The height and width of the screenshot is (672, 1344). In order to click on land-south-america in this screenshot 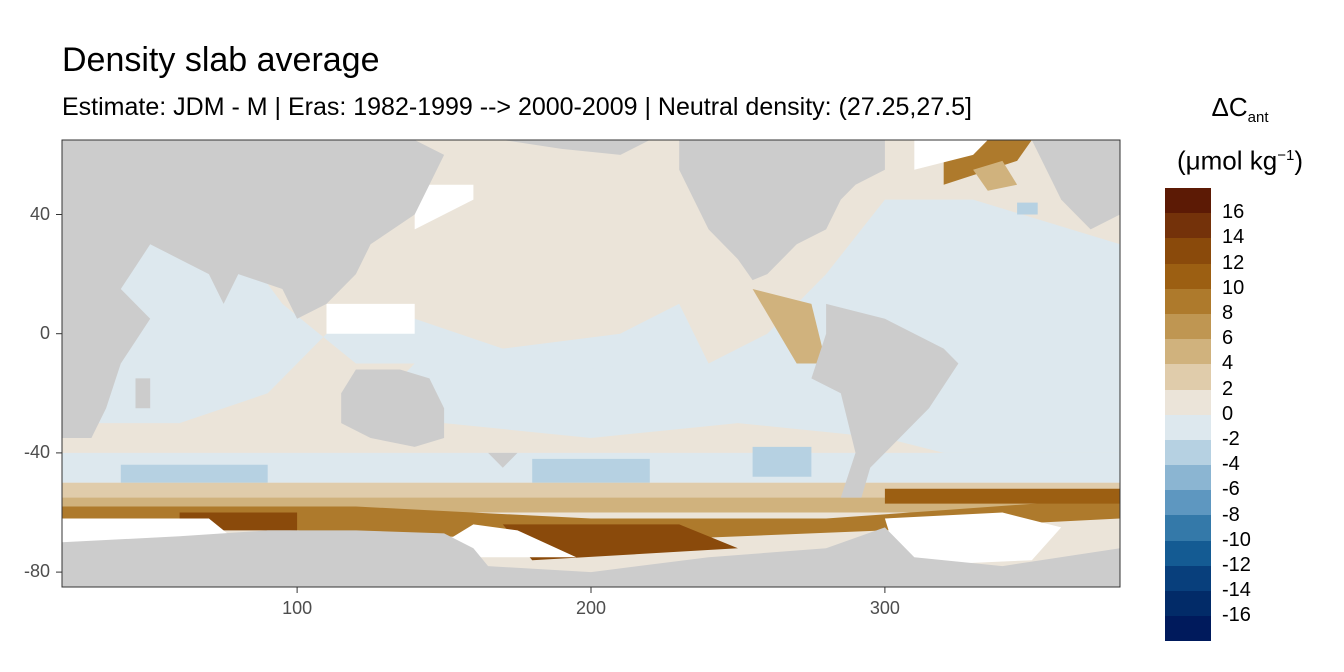, I will do `click(885, 400)`.